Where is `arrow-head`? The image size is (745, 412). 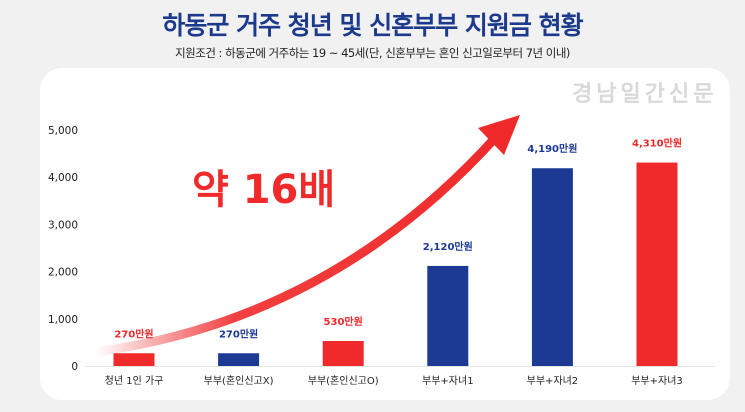 arrow-head is located at coordinates (499, 135).